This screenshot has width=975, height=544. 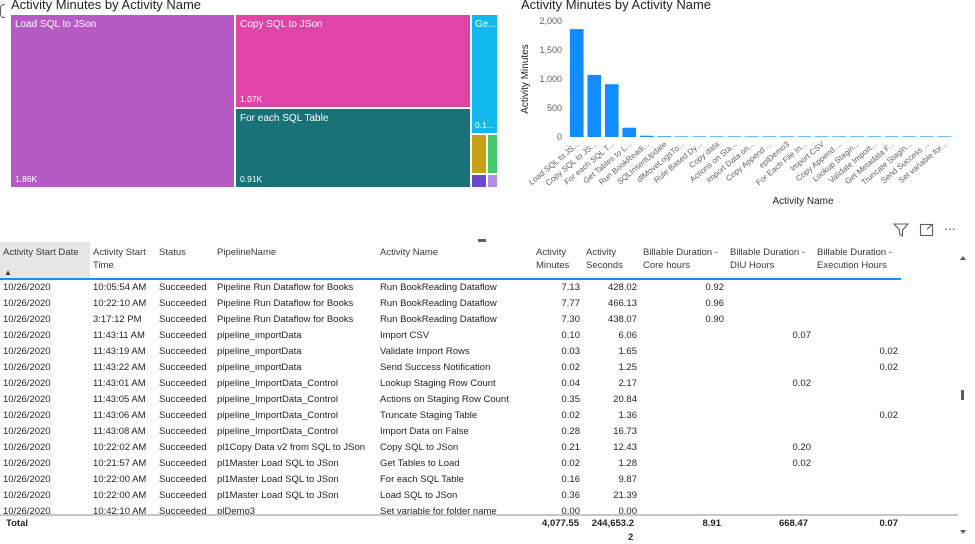 I want to click on table-cell: Pipeline Run Dataflow for Books, so click(x=285, y=319).